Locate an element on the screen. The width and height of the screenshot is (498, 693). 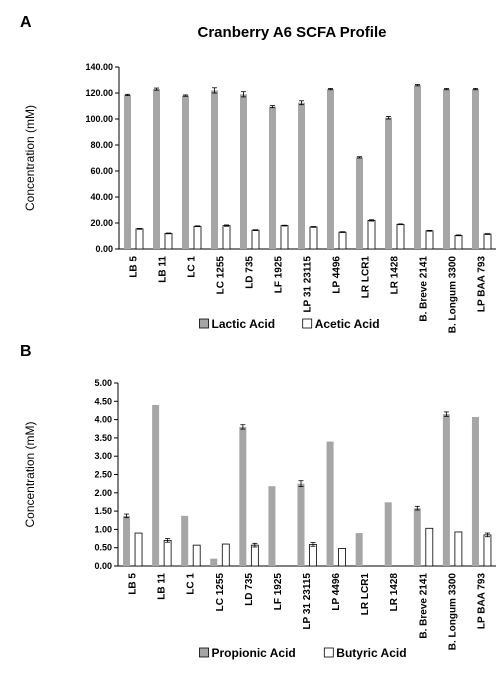
x-tick-label: LP 4496 is located at coordinates (336, 592).